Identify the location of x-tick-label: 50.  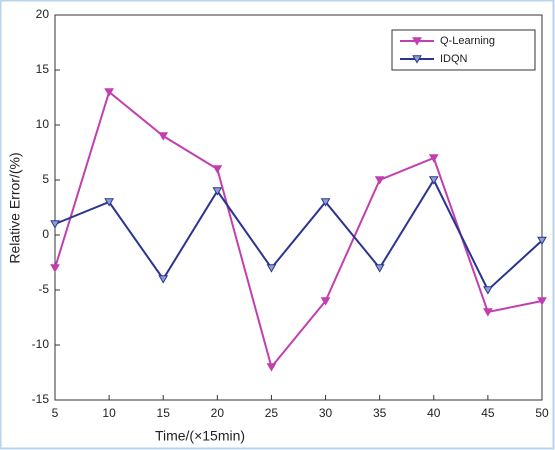
(542, 413).